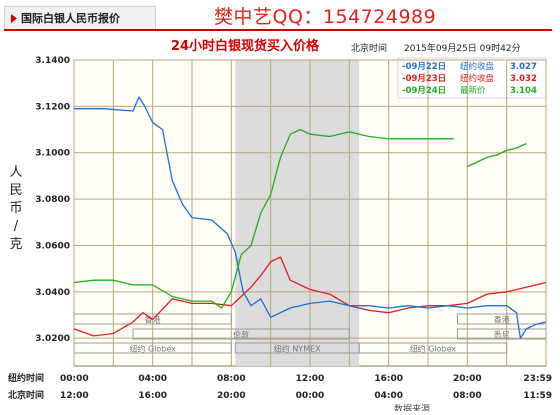 This screenshot has width=560, height=415. I want to click on series-line-3-segment, so click(497, 155).